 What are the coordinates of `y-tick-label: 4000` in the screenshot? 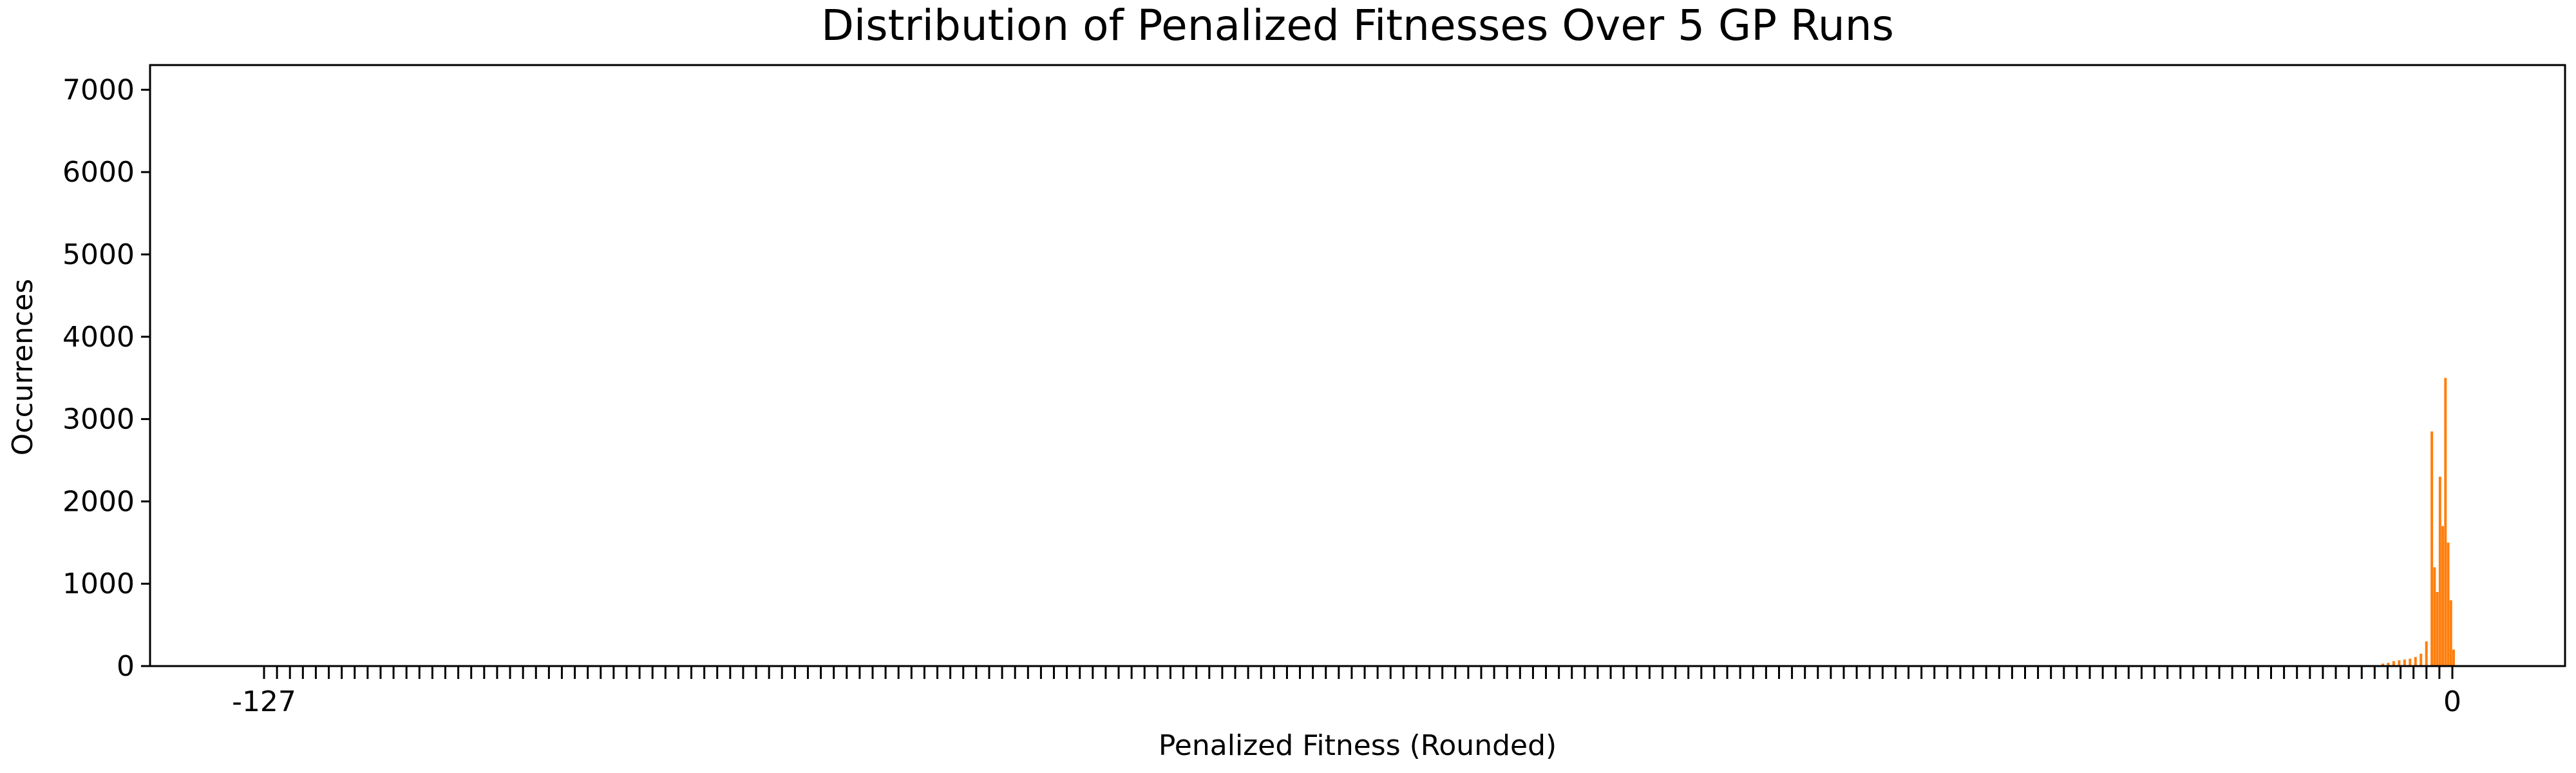 It's located at (99, 337).